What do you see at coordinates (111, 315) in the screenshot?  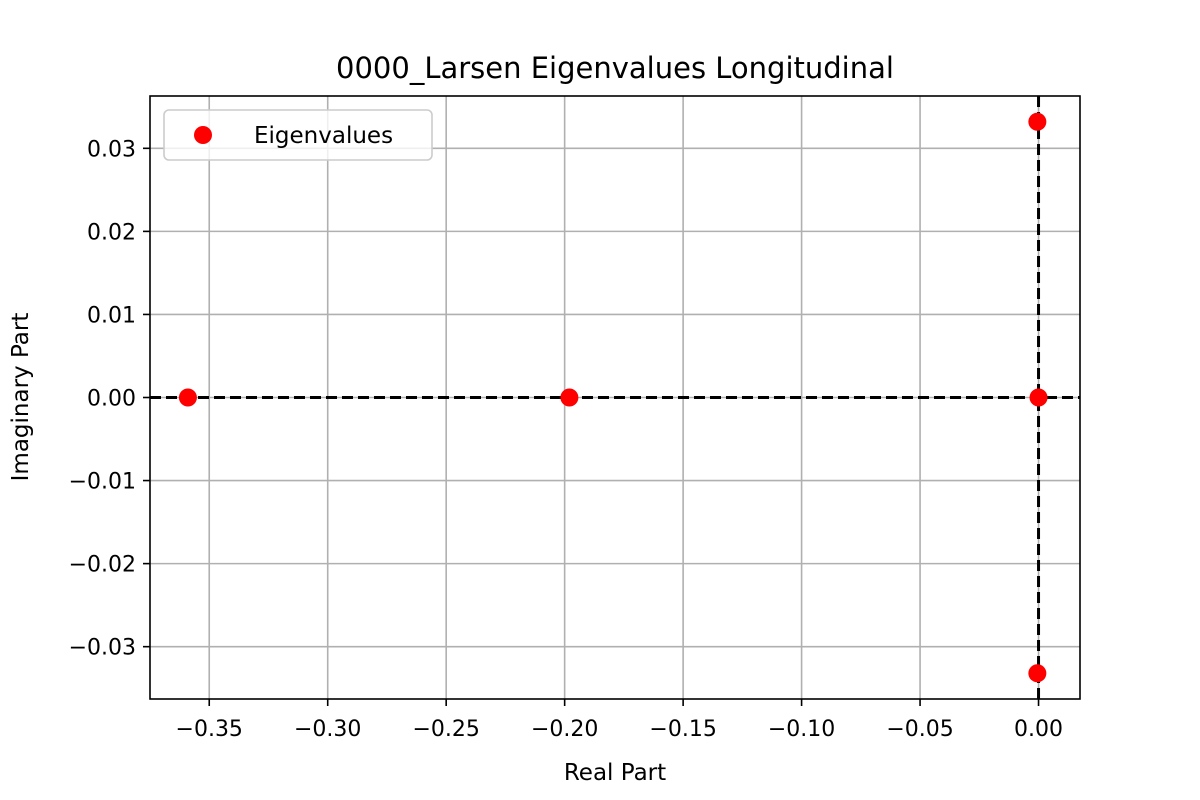 I see `y-tick-label: 0.01` at bounding box center [111, 315].